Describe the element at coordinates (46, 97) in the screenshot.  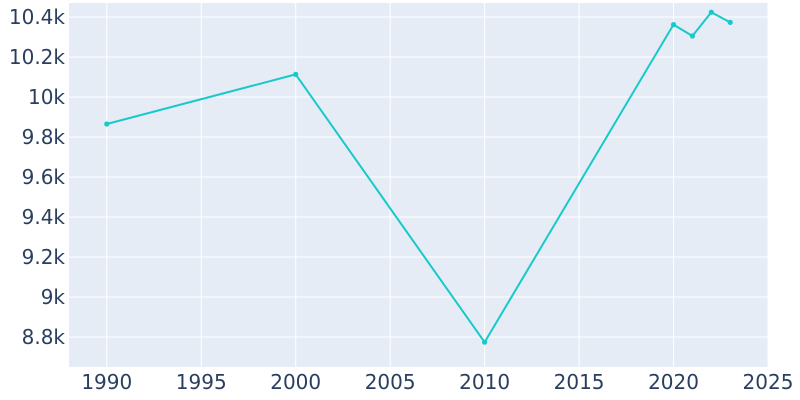
I see `y-tick-label-10k: 10k` at that location.